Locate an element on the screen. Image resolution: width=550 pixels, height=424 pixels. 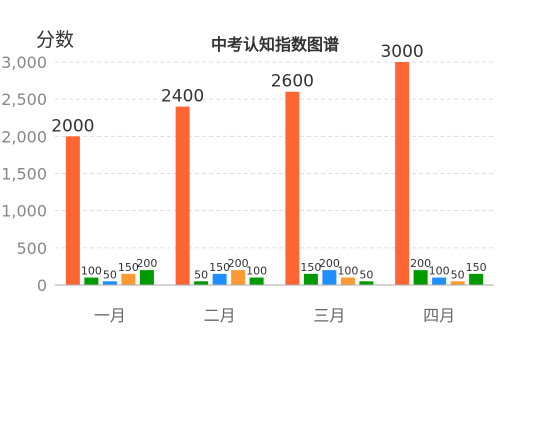
x-tick-label: 四月 is located at coordinates (439, 315).